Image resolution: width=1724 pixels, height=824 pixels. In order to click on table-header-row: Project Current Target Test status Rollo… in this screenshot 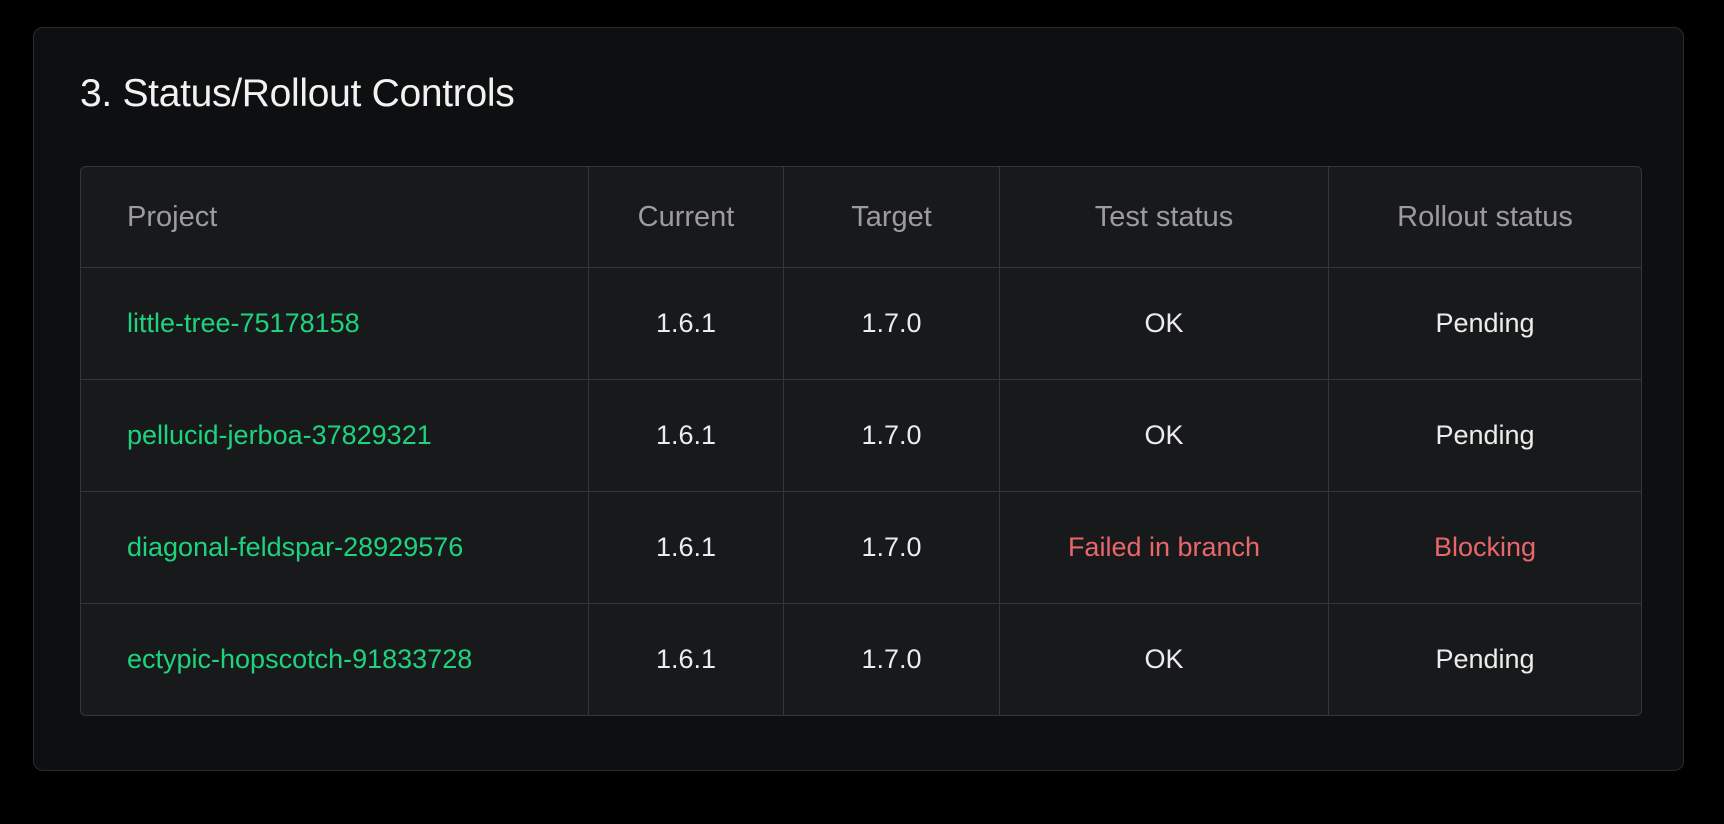, I will do `click(861, 217)`.